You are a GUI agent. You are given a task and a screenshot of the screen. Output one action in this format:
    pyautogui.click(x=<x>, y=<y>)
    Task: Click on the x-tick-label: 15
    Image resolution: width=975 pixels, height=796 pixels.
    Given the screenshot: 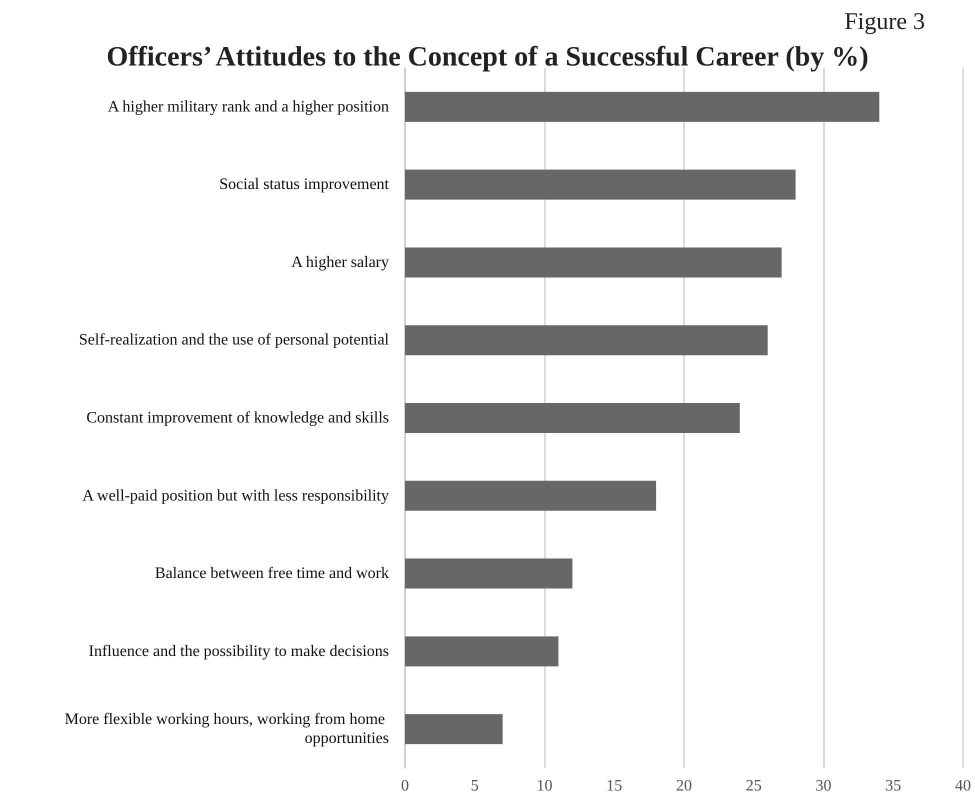 What is the action you would take?
    pyautogui.click(x=614, y=786)
    